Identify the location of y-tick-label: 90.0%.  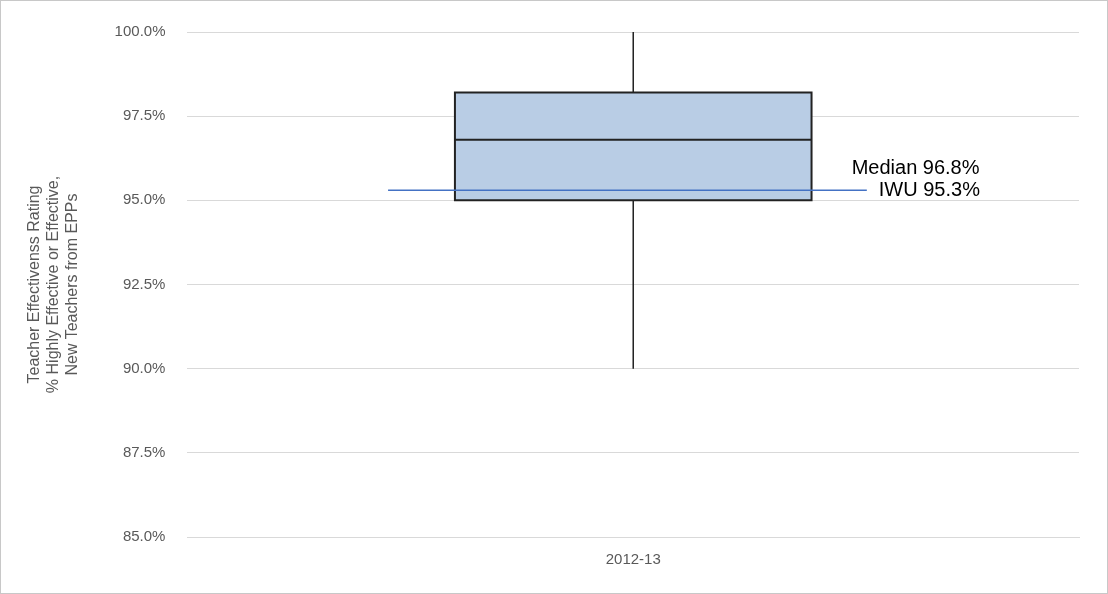
(144, 367).